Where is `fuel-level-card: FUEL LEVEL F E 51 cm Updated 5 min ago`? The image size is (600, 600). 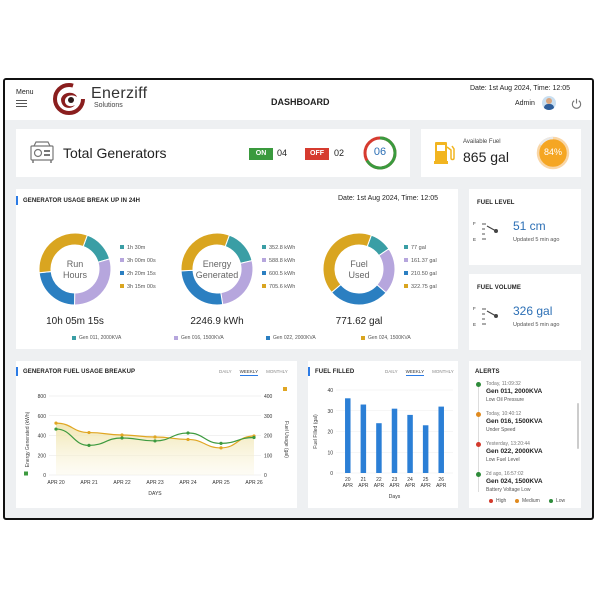 fuel-level-card: FUEL LEVEL F E 51 cm Updated 5 min ago is located at coordinates (525, 227).